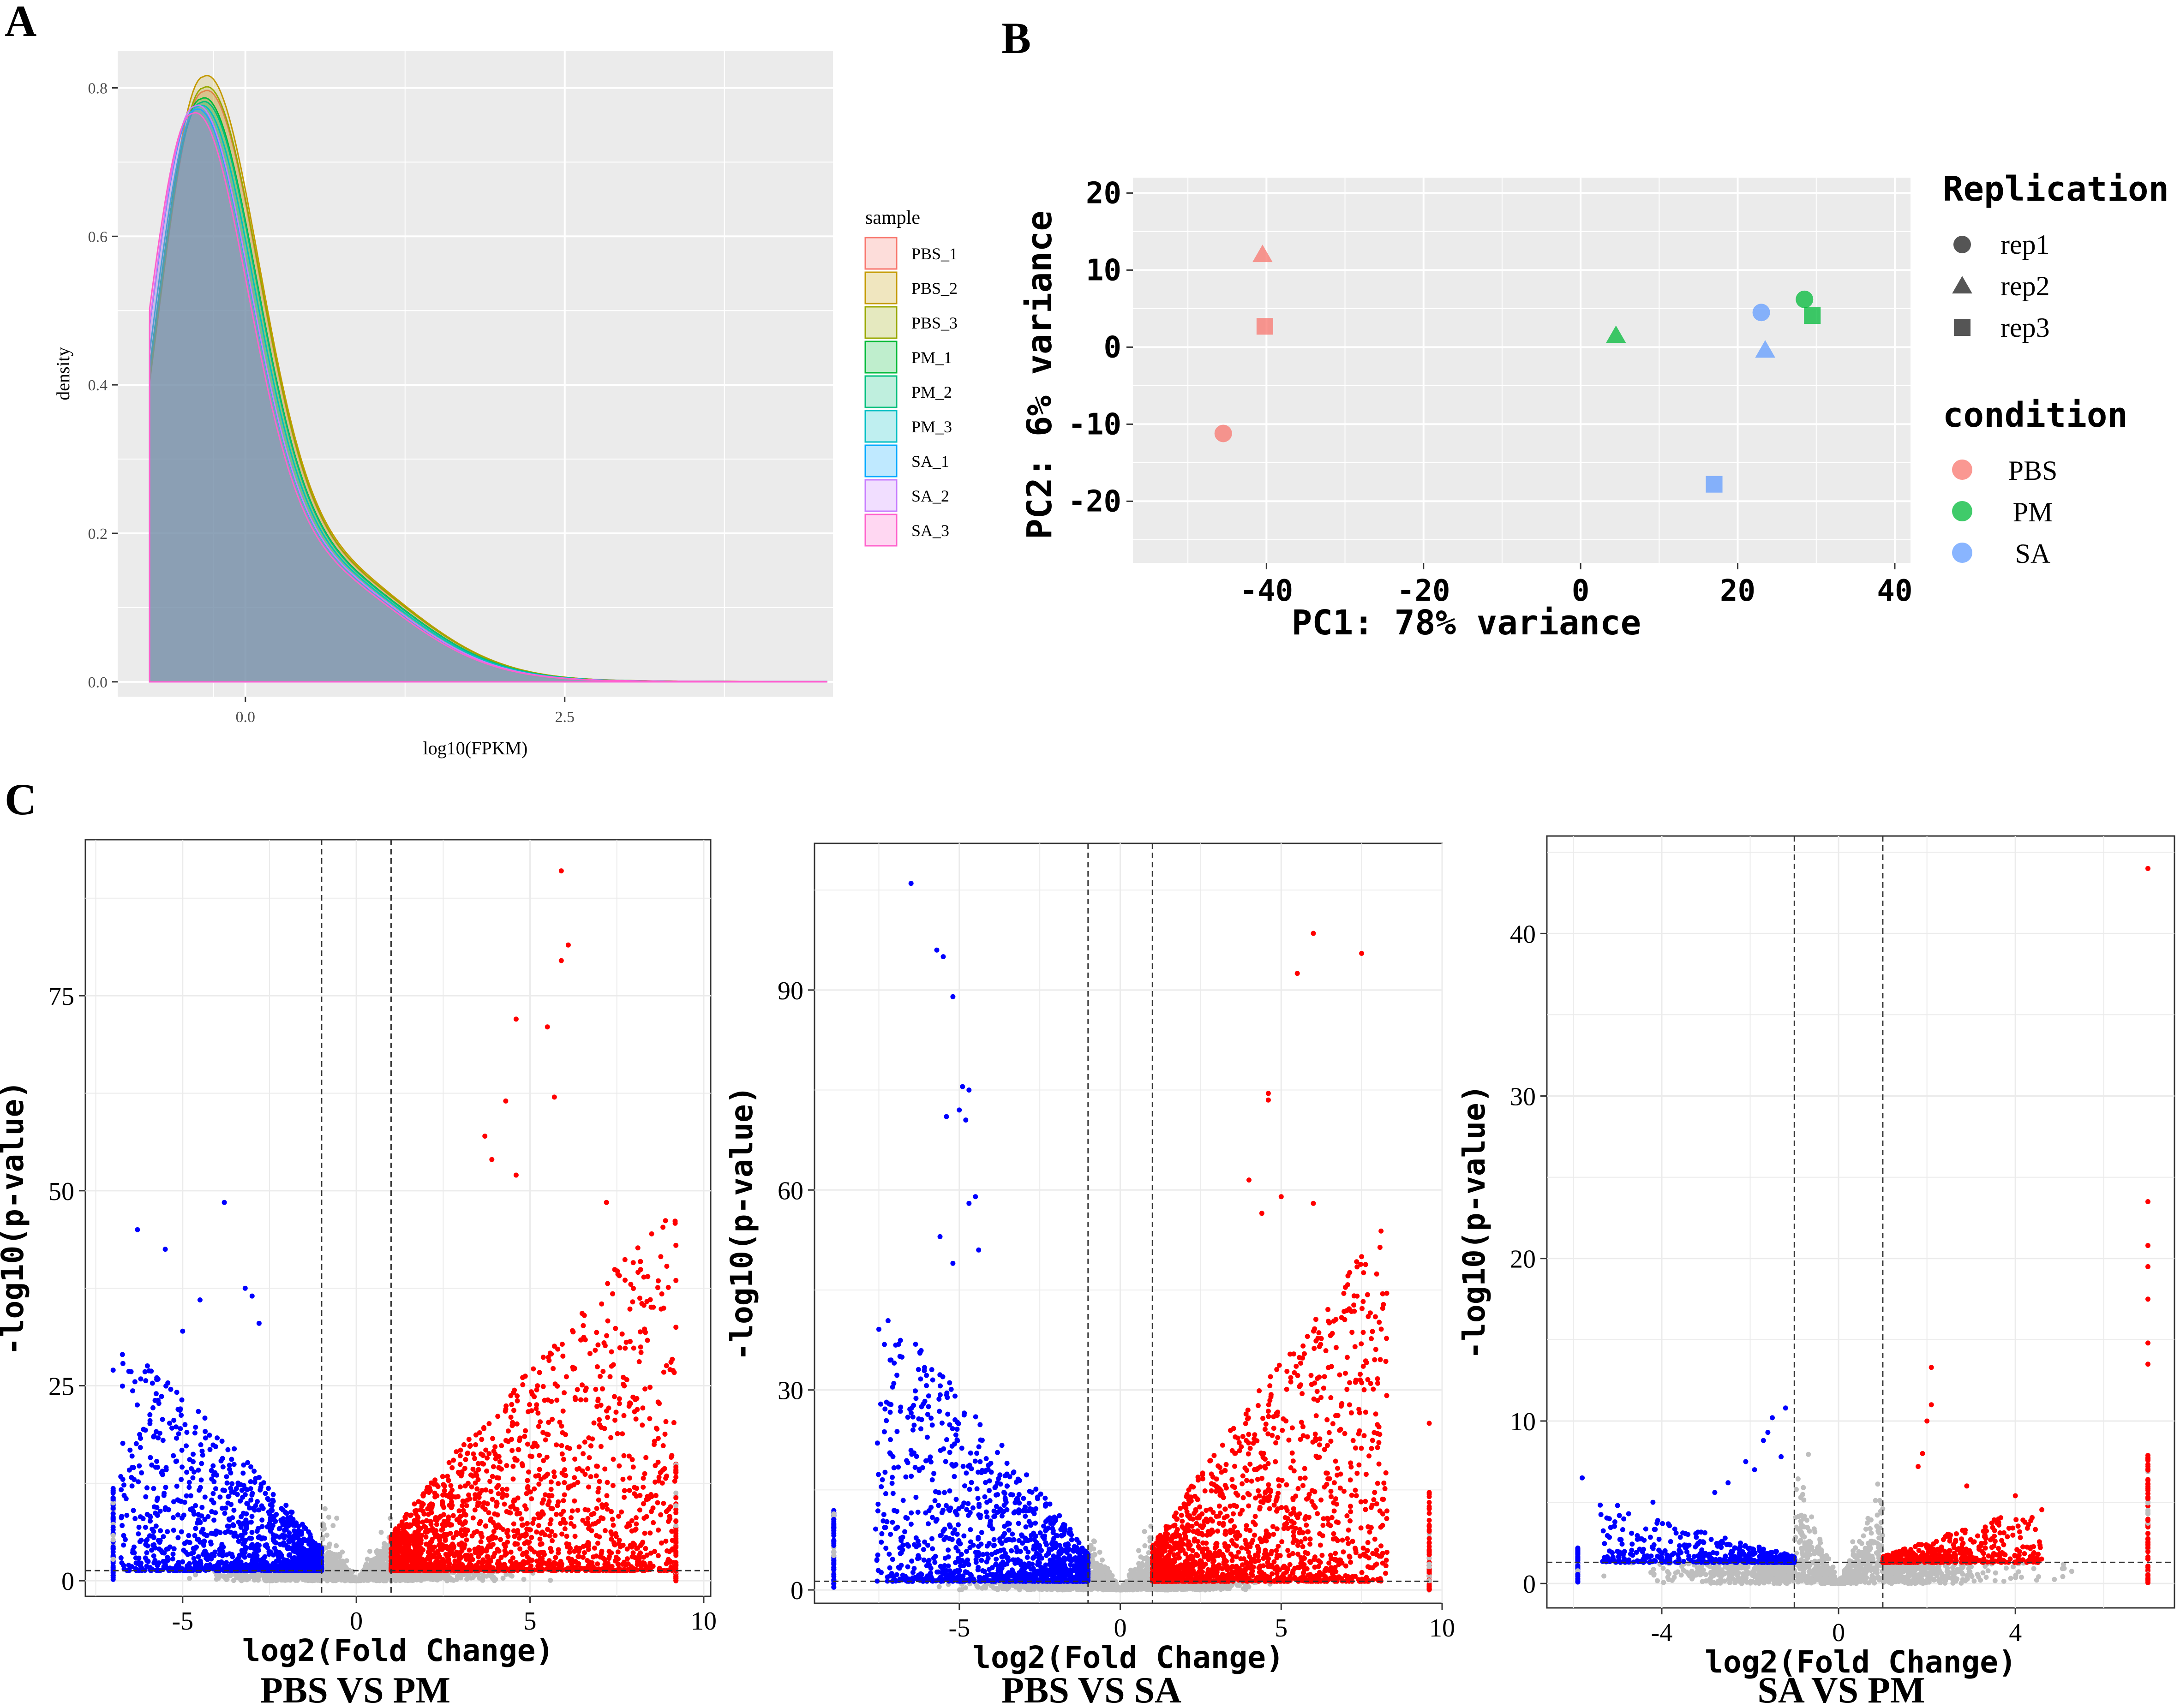  Describe the element at coordinates (1812, 315) in the screenshot. I see `pca-point-pm-rep3` at that location.